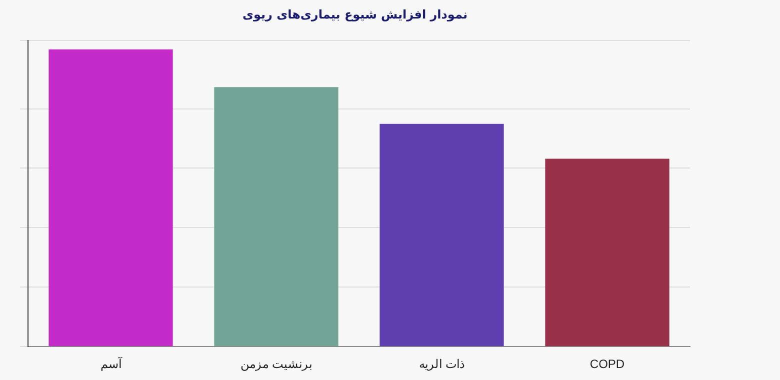 This screenshot has height=380, width=780. I want to click on x-tick-label: برنشیت مزمن, so click(276, 364).